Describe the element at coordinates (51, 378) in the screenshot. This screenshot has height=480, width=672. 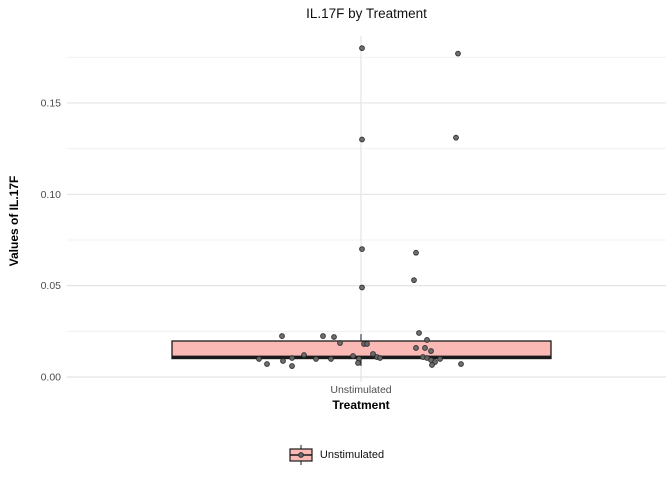
I see `y-tick-label: 0.00` at that location.